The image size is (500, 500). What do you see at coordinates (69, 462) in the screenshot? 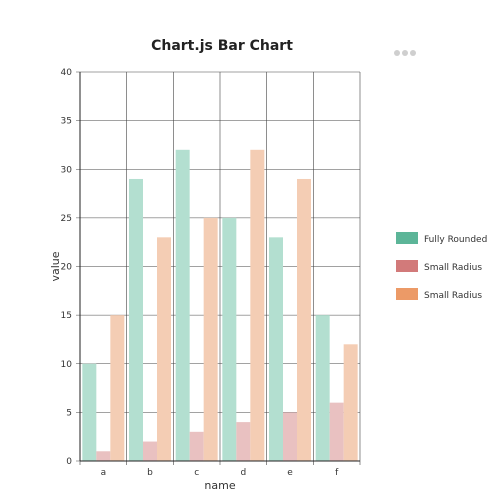
I see `y-tick-label: 0` at bounding box center [69, 462].